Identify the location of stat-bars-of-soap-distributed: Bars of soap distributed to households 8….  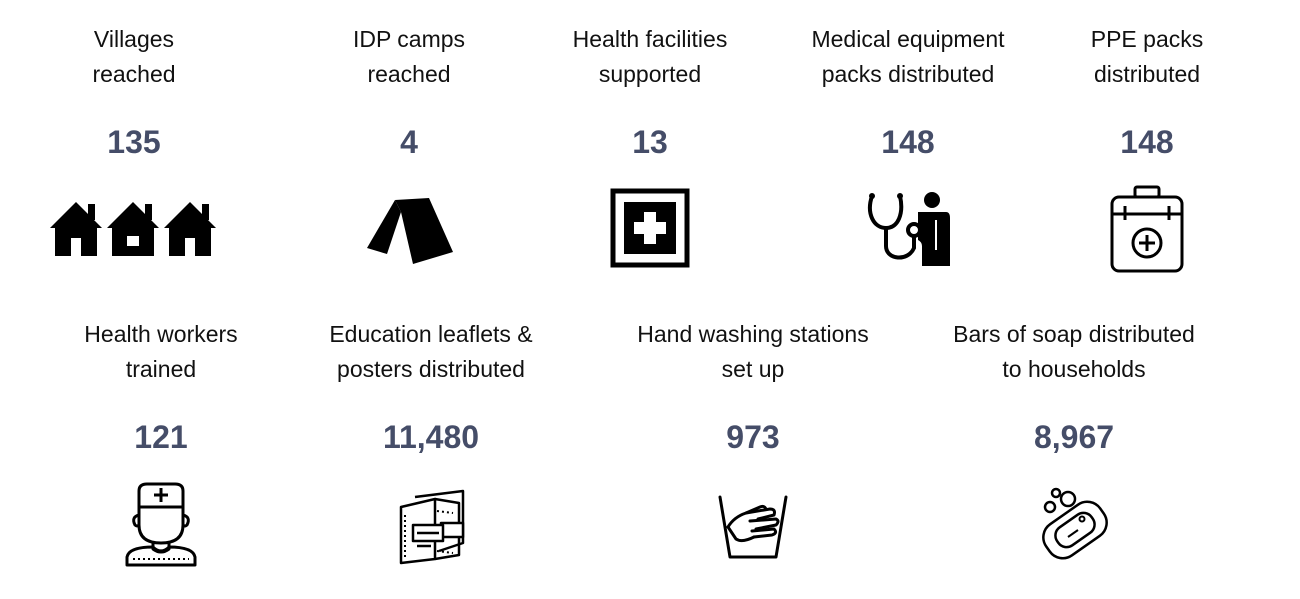
(1074, 440).